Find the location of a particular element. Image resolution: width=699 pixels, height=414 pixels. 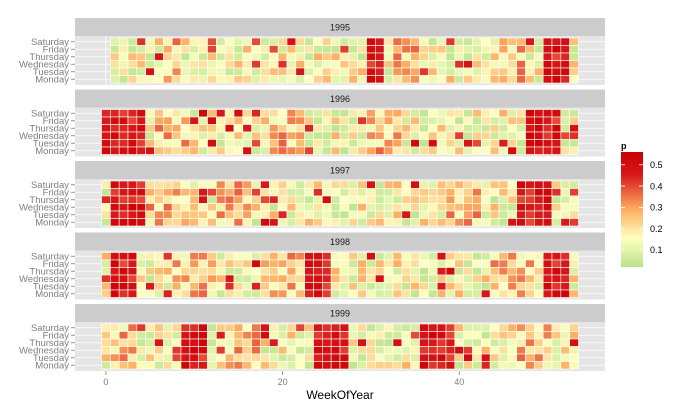

day-label-monday: Monday is located at coordinates (52, 223).